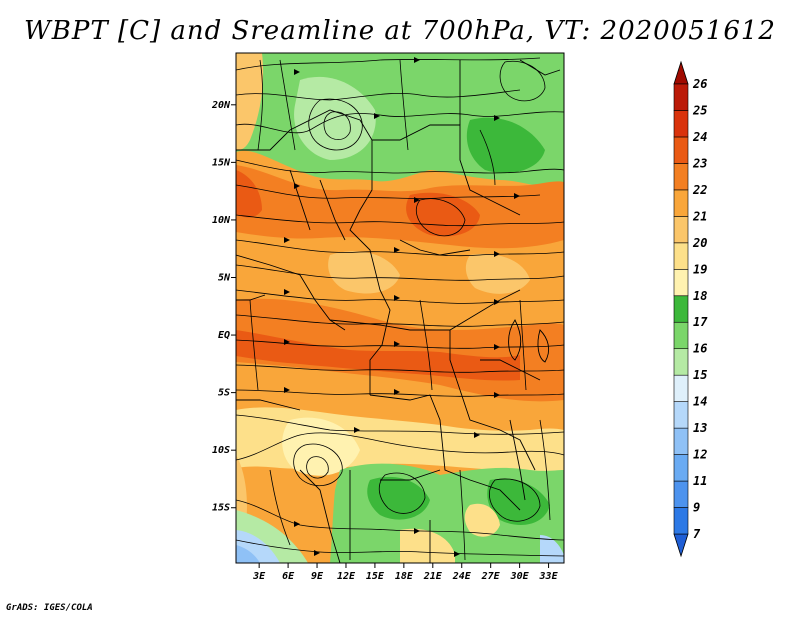  I want to click on colorbar-label: 22, so click(699, 190).